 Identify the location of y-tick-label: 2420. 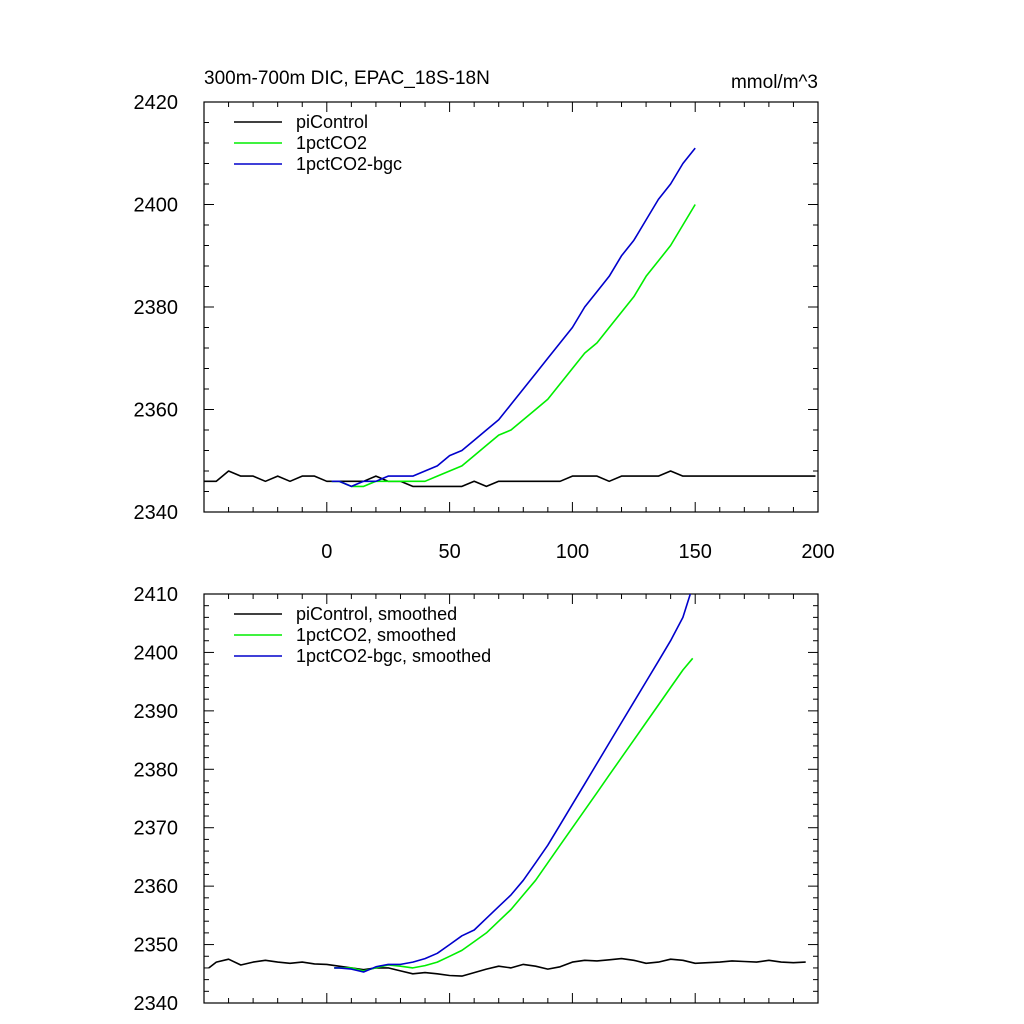
(156, 103).